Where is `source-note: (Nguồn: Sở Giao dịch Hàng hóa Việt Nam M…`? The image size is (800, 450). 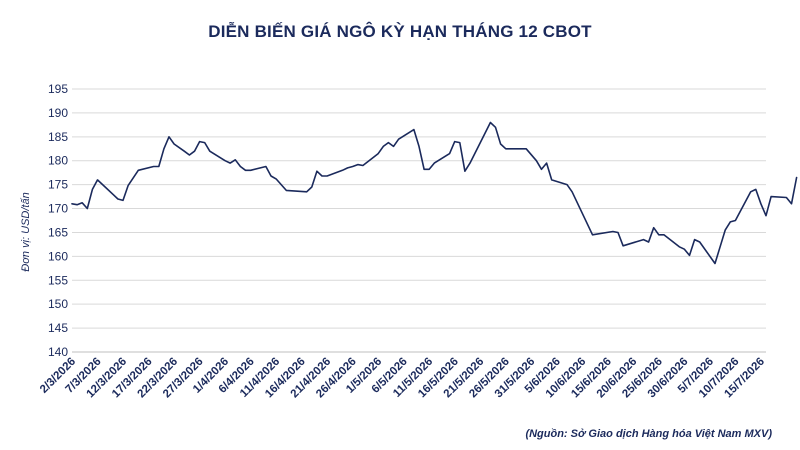
source-note: (Nguồn: Sở Giao dịch Hàng hóa Việt Nam M… is located at coordinates (648, 434).